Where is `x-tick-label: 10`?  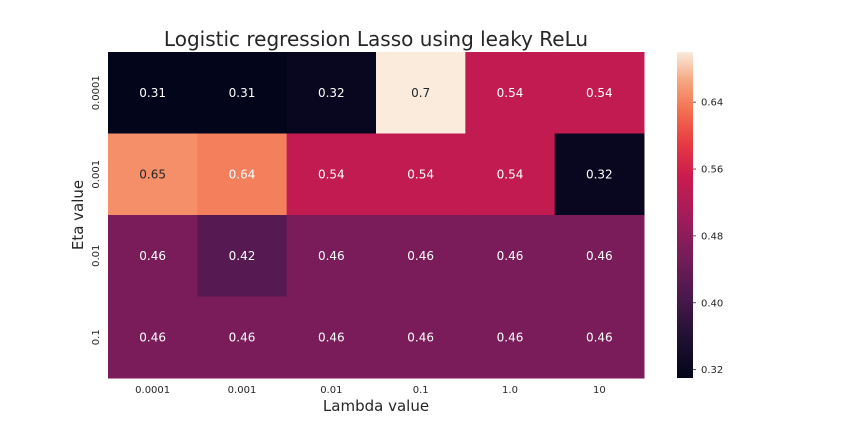 x-tick-label: 10 is located at coordinates (599, 390).